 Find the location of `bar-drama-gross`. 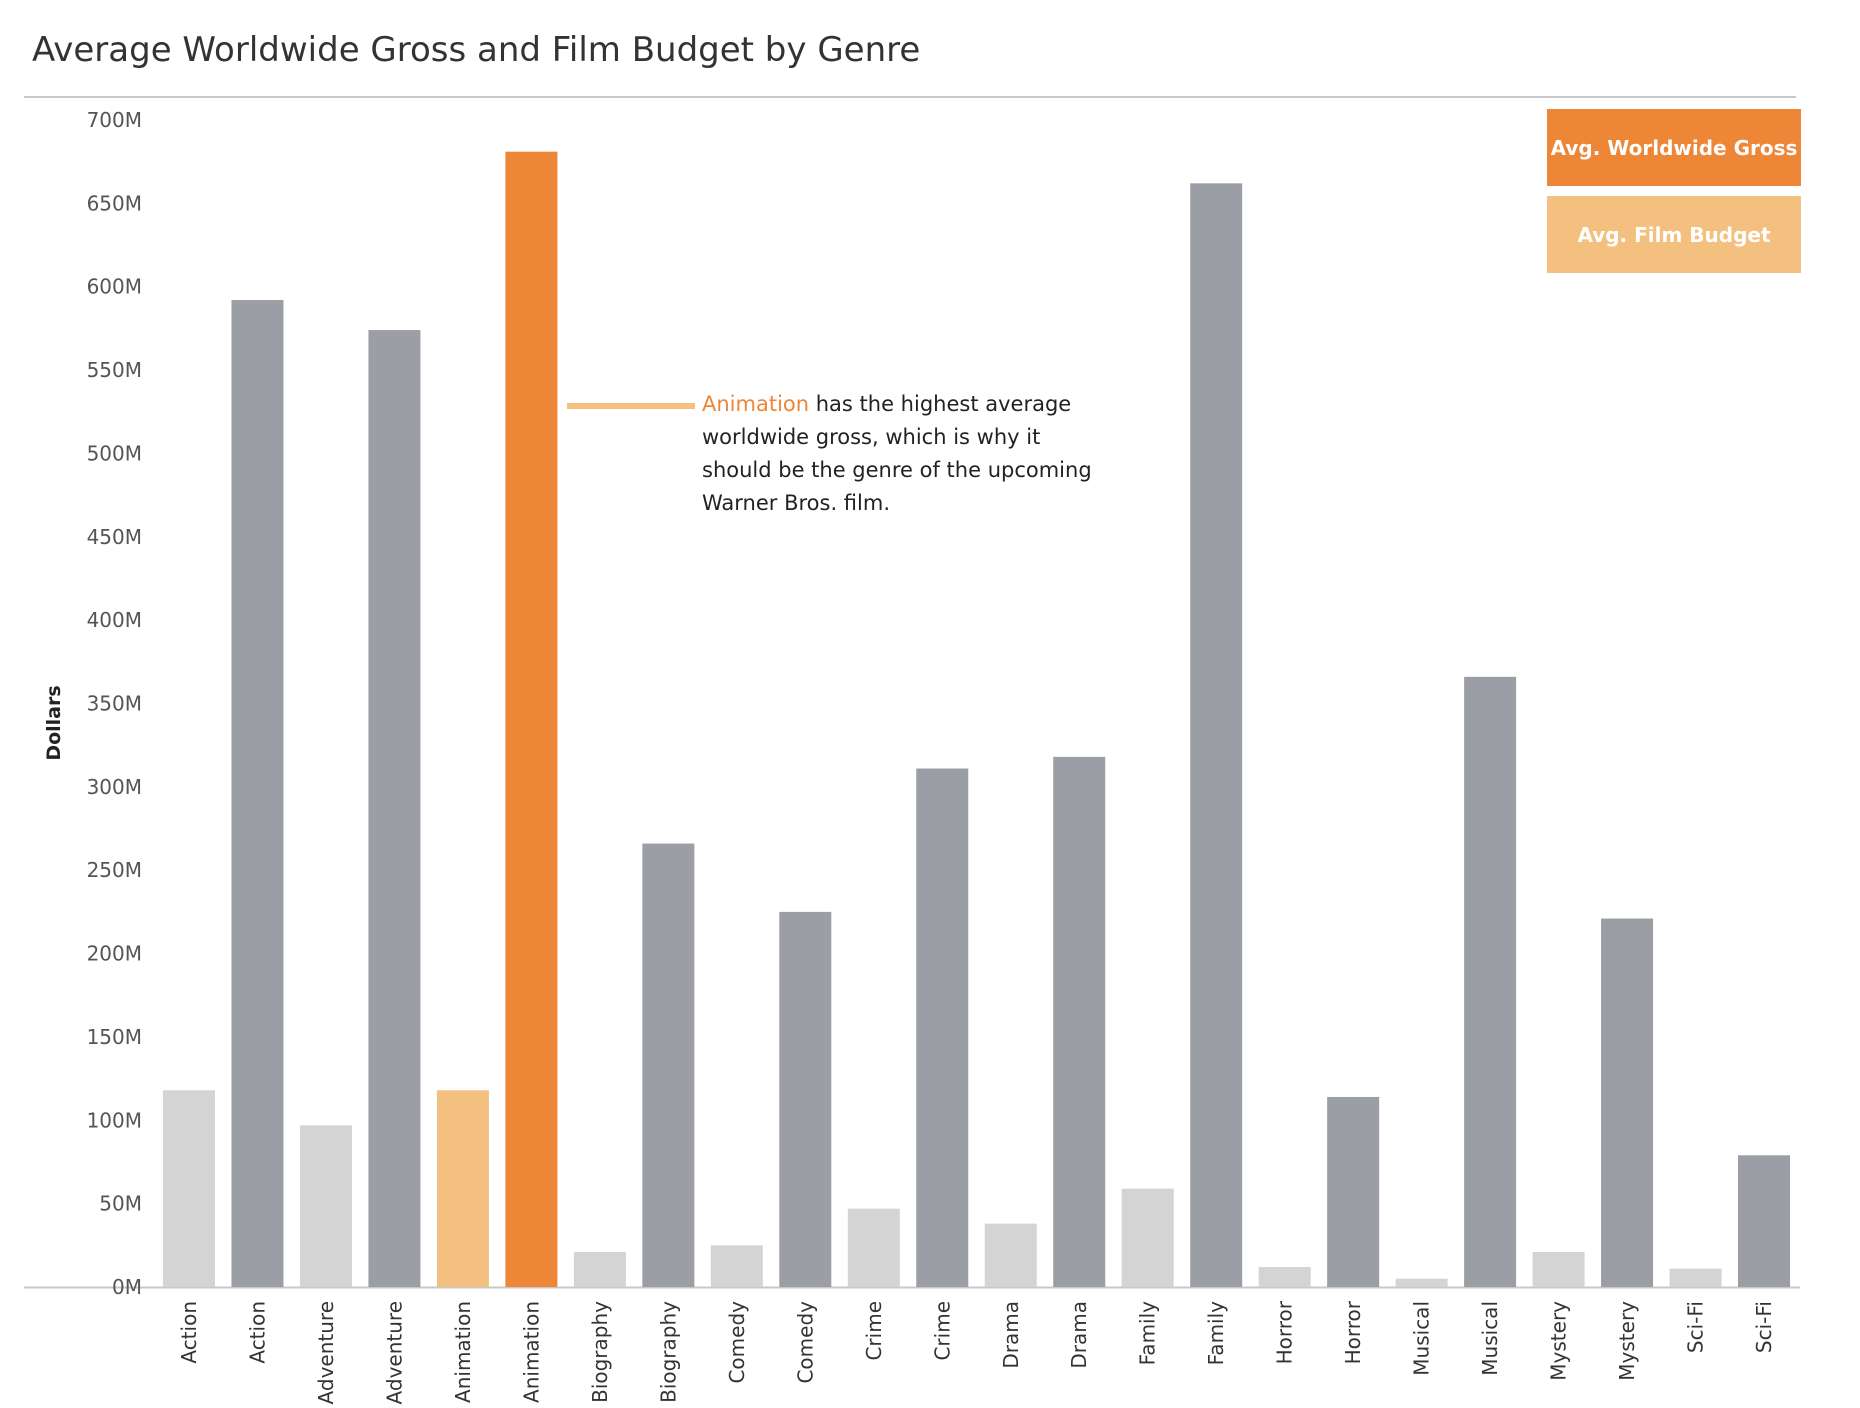

bar-drama-gross is located at coordinates (1079, 1021).